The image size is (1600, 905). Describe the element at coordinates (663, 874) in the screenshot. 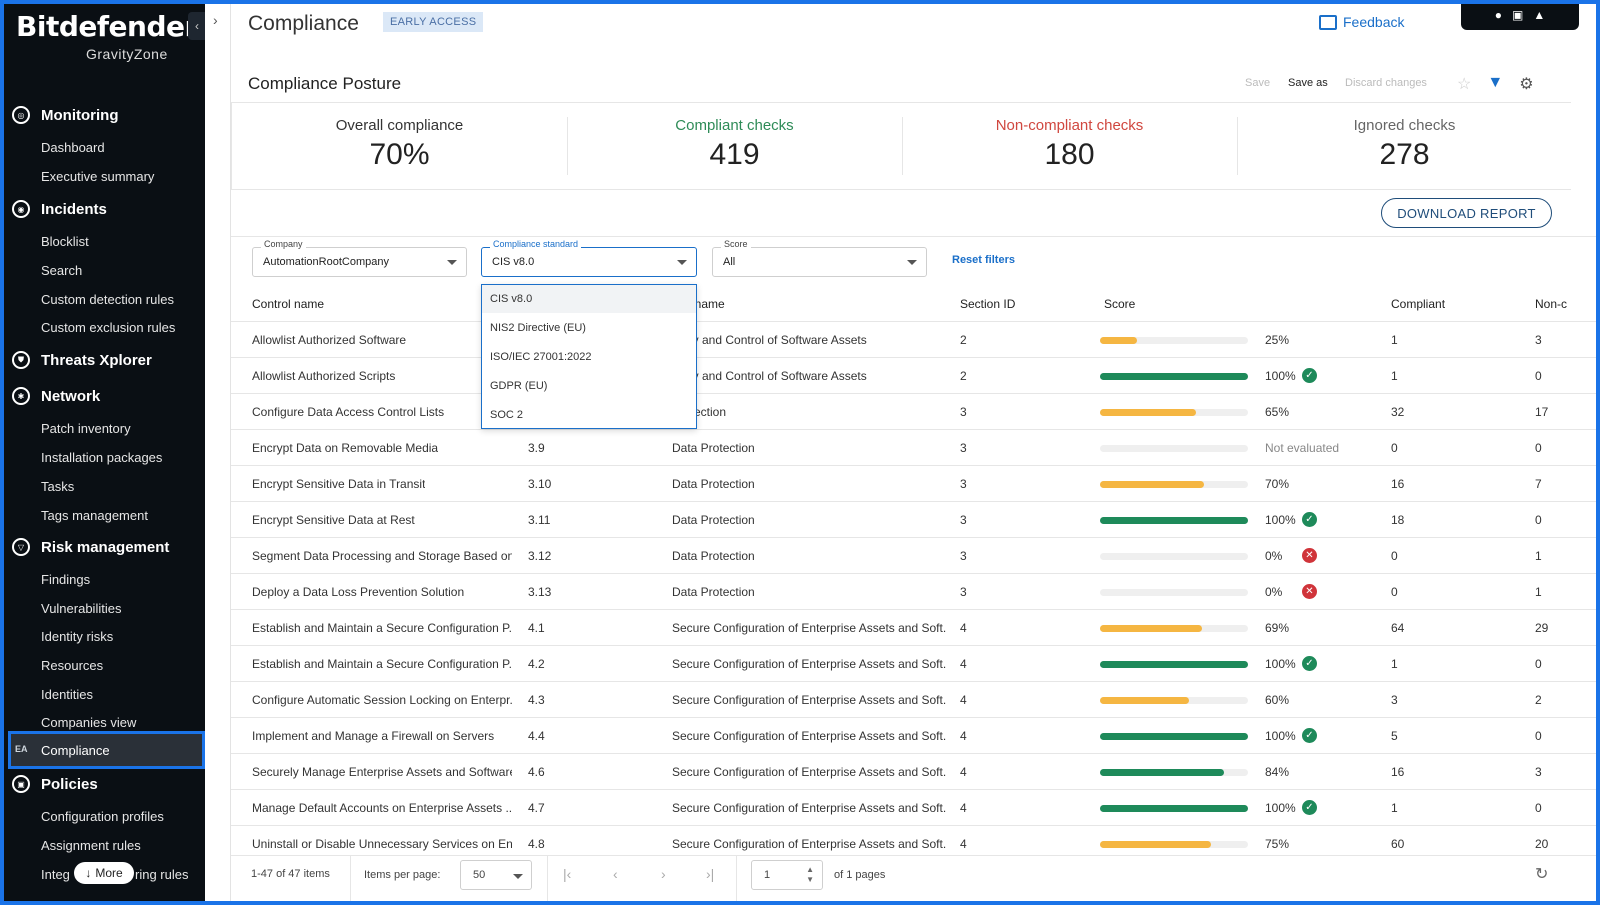

I see `next-page-icon: ›` at that location.